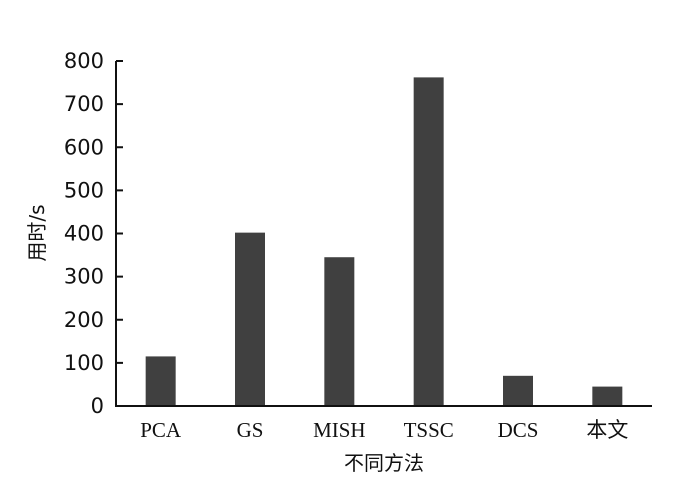 This screenshot has width=700, height=481. What do you see at coordinates (84, 320) in the screenshot?
I see `y-tick-label: 200` at bounding box center [84, 320].